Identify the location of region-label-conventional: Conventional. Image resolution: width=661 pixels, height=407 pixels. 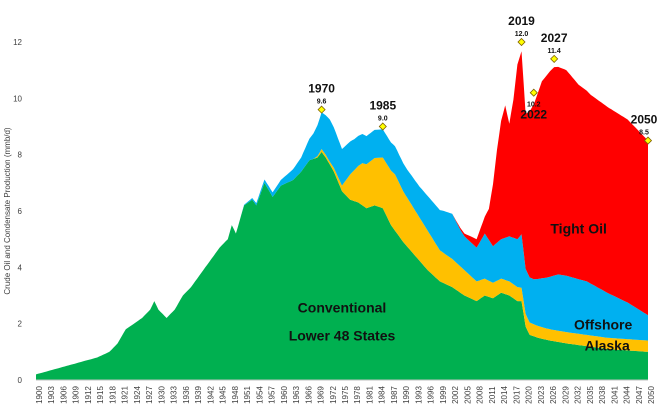
(342, 307).